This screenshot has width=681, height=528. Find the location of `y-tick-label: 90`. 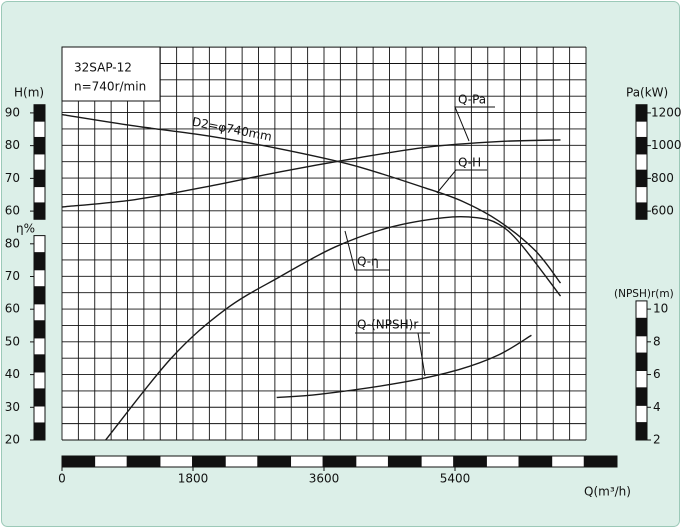

y-tick-label: 90 is located at coordinates (12, 112).